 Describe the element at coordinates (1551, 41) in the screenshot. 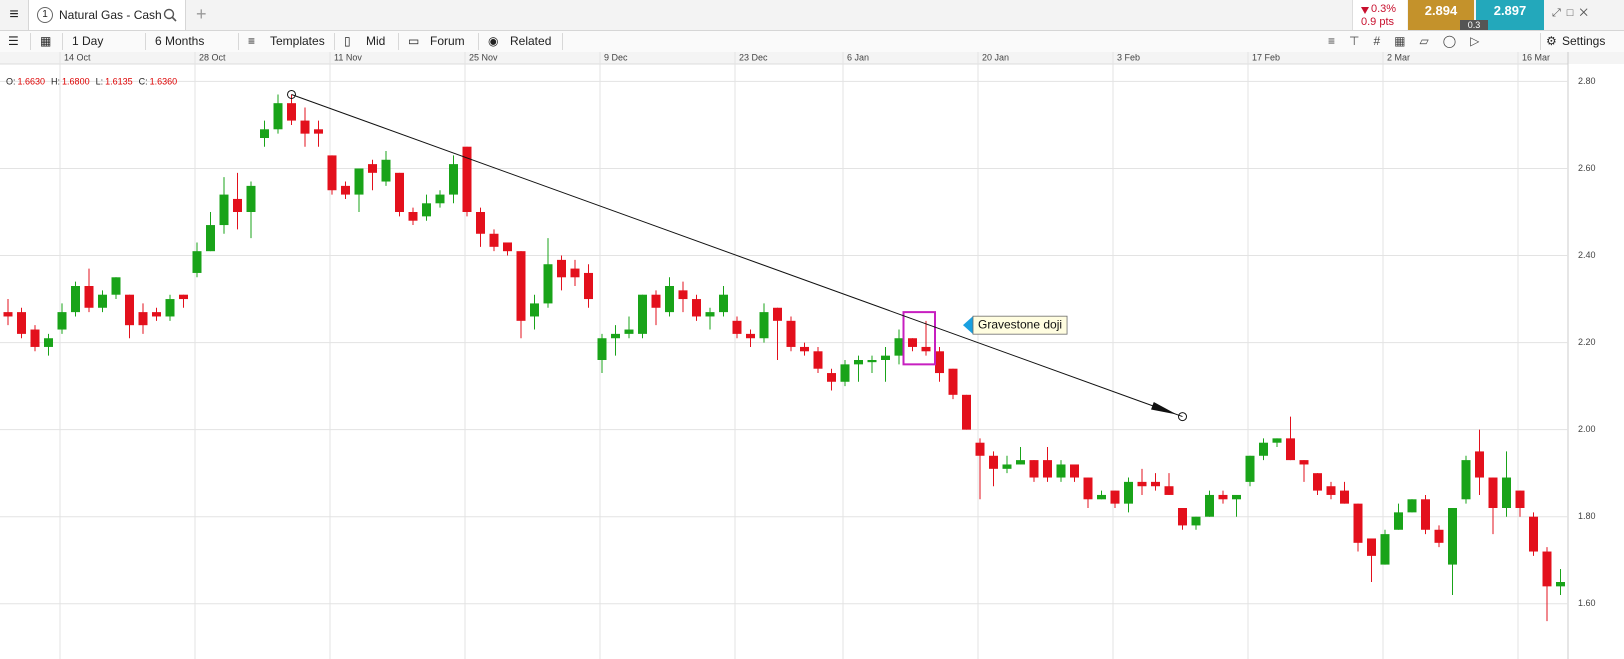

I see `settings-icon: ⚙` at that location.